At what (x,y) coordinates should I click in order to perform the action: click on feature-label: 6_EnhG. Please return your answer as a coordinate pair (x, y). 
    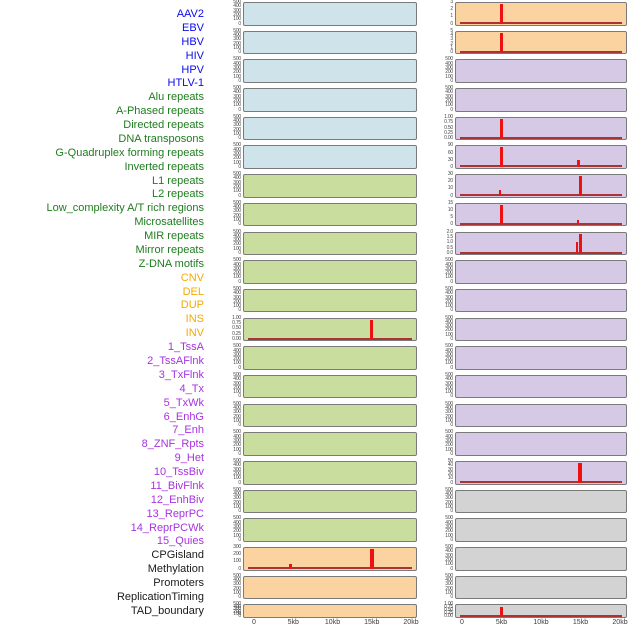
    Looking at the image, I should click on (183, 416).